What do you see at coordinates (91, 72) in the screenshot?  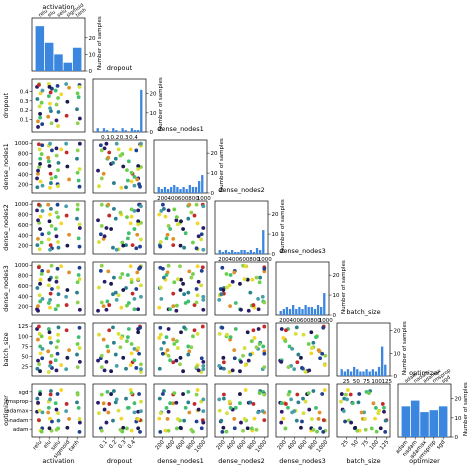 I see `hist-ytick-label-activation-0: 0` at bounding box center [91, 72].